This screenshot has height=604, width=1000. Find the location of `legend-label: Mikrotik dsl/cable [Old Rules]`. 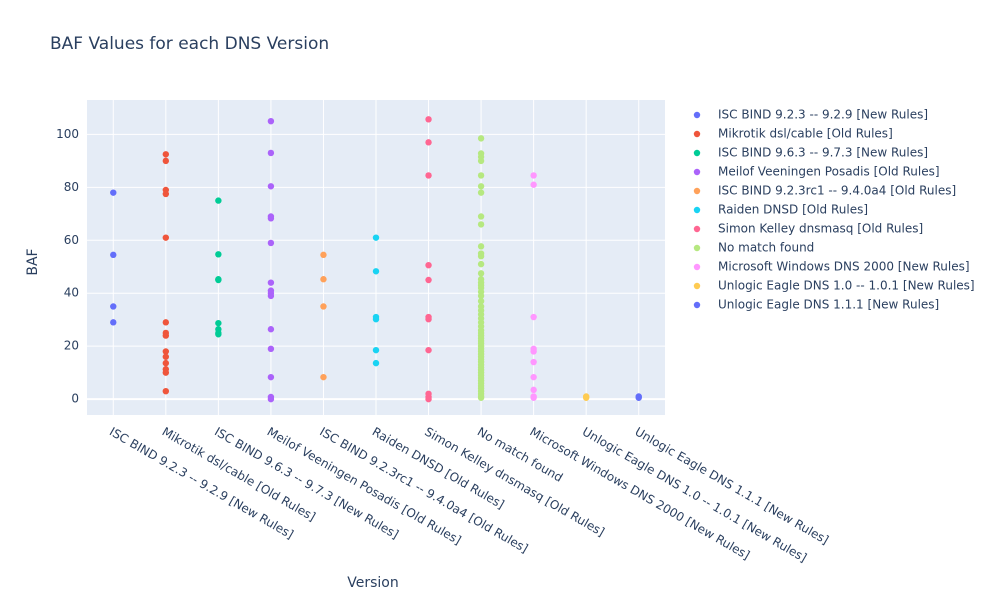

legend-label: Mikrotik dsl/cable [Old Rules] is located at coordinates (805, 134).